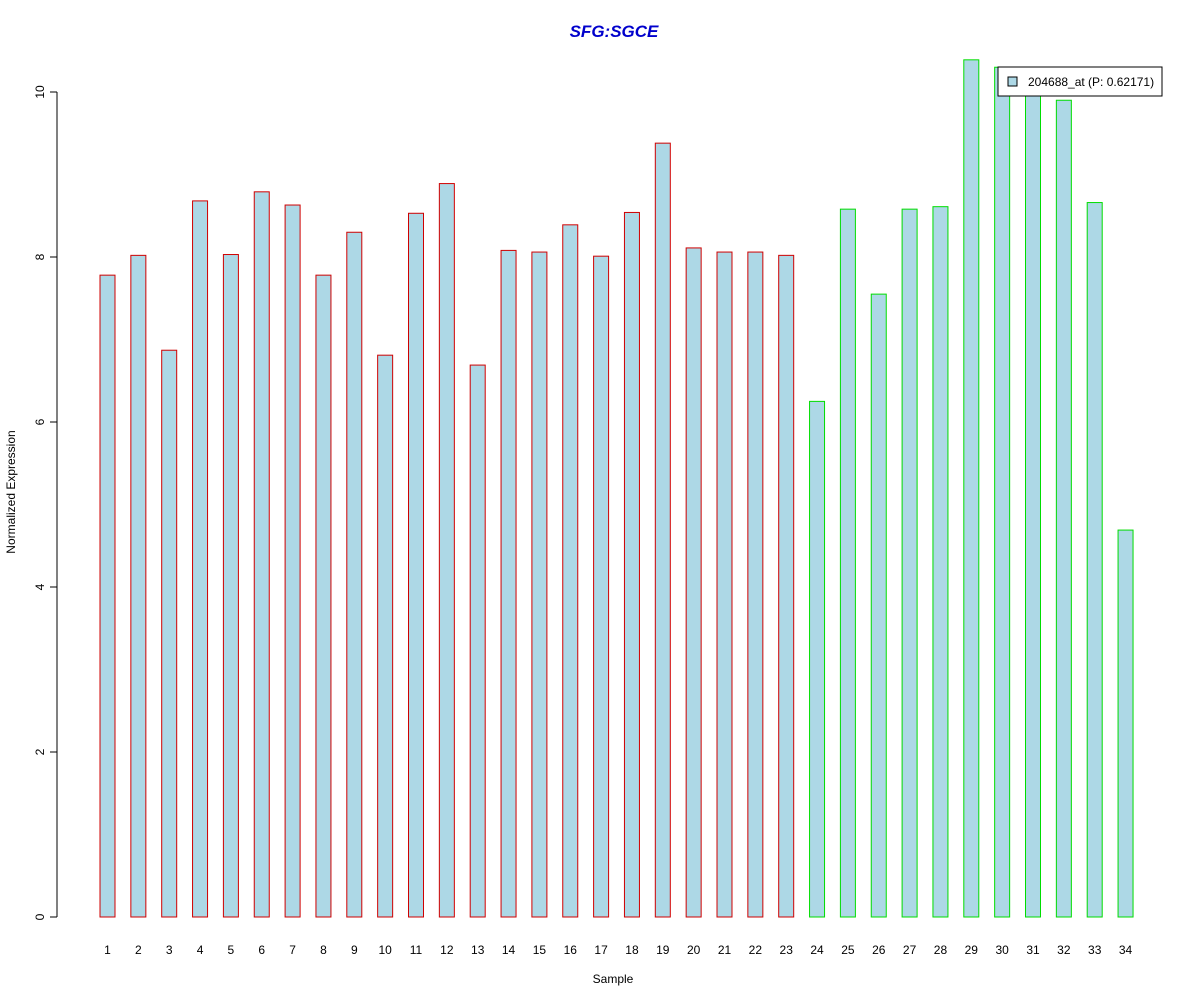 This screenshot has height=1000, width=1200. What do you see at coordinates (694, 950) in the screenshot?
I see `x-tick-label: 20` at bounding box center [694, 950].